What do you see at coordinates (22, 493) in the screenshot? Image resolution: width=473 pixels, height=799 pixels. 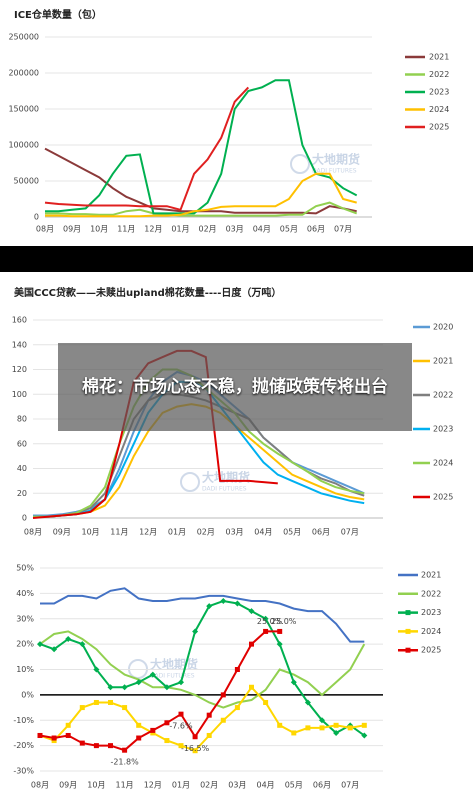 I see `y-tick-label: 20` at bounding box center [22, 493].